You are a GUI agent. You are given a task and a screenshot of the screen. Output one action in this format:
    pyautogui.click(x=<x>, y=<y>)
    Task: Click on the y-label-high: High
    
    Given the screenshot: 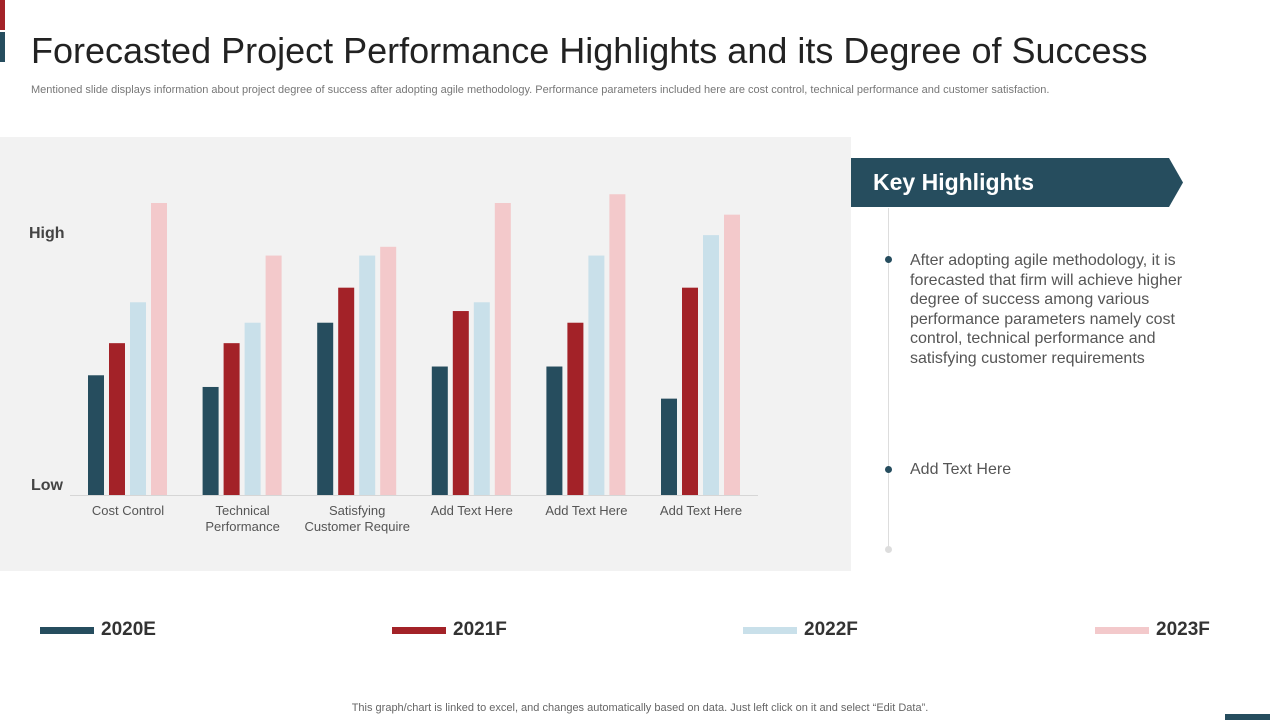 What is the action you would take?
    pyautogui.click(x=47, y=233)
    